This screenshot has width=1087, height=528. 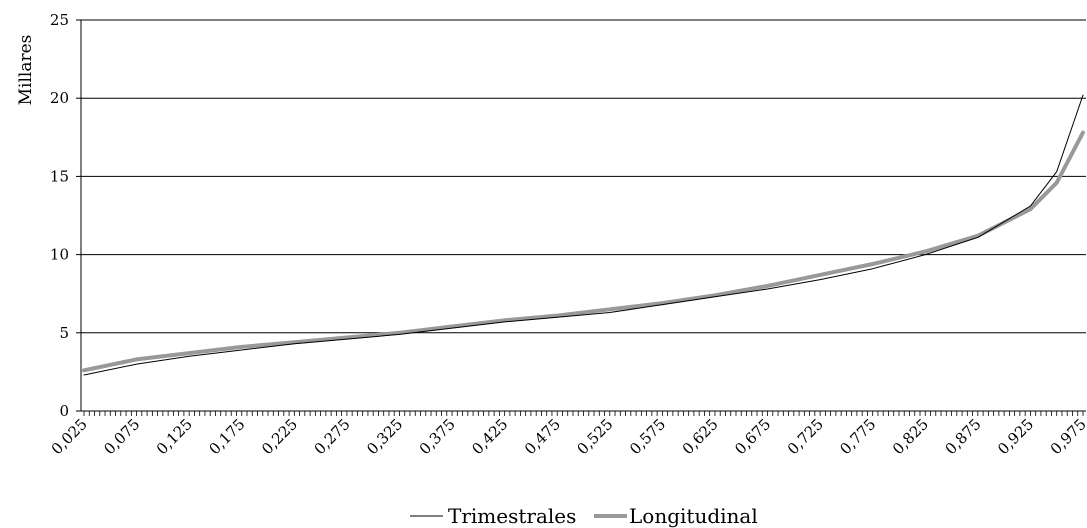 What do you see at coordinates (1015, 436) in the screenshot?
I see `x-tick-label: 0,925` at bounding box center [1015, 436].